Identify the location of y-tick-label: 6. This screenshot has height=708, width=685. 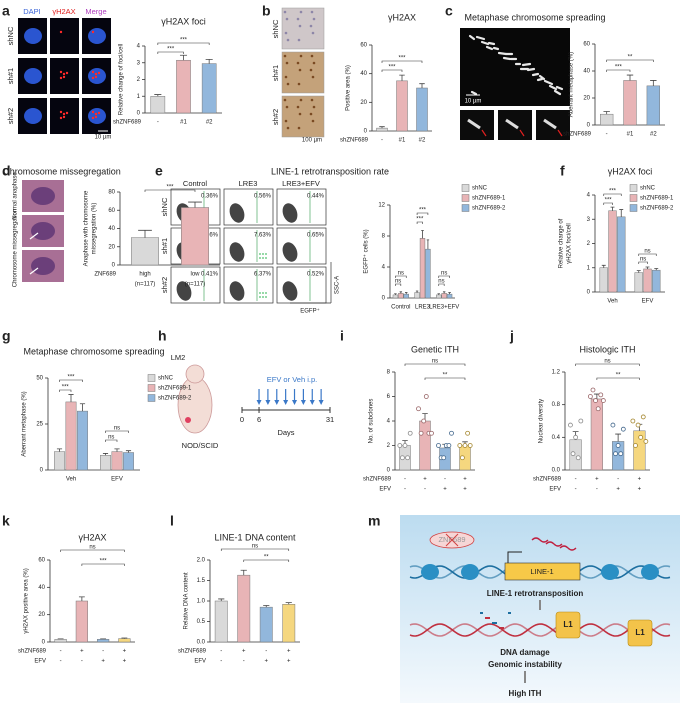
(389, 397).